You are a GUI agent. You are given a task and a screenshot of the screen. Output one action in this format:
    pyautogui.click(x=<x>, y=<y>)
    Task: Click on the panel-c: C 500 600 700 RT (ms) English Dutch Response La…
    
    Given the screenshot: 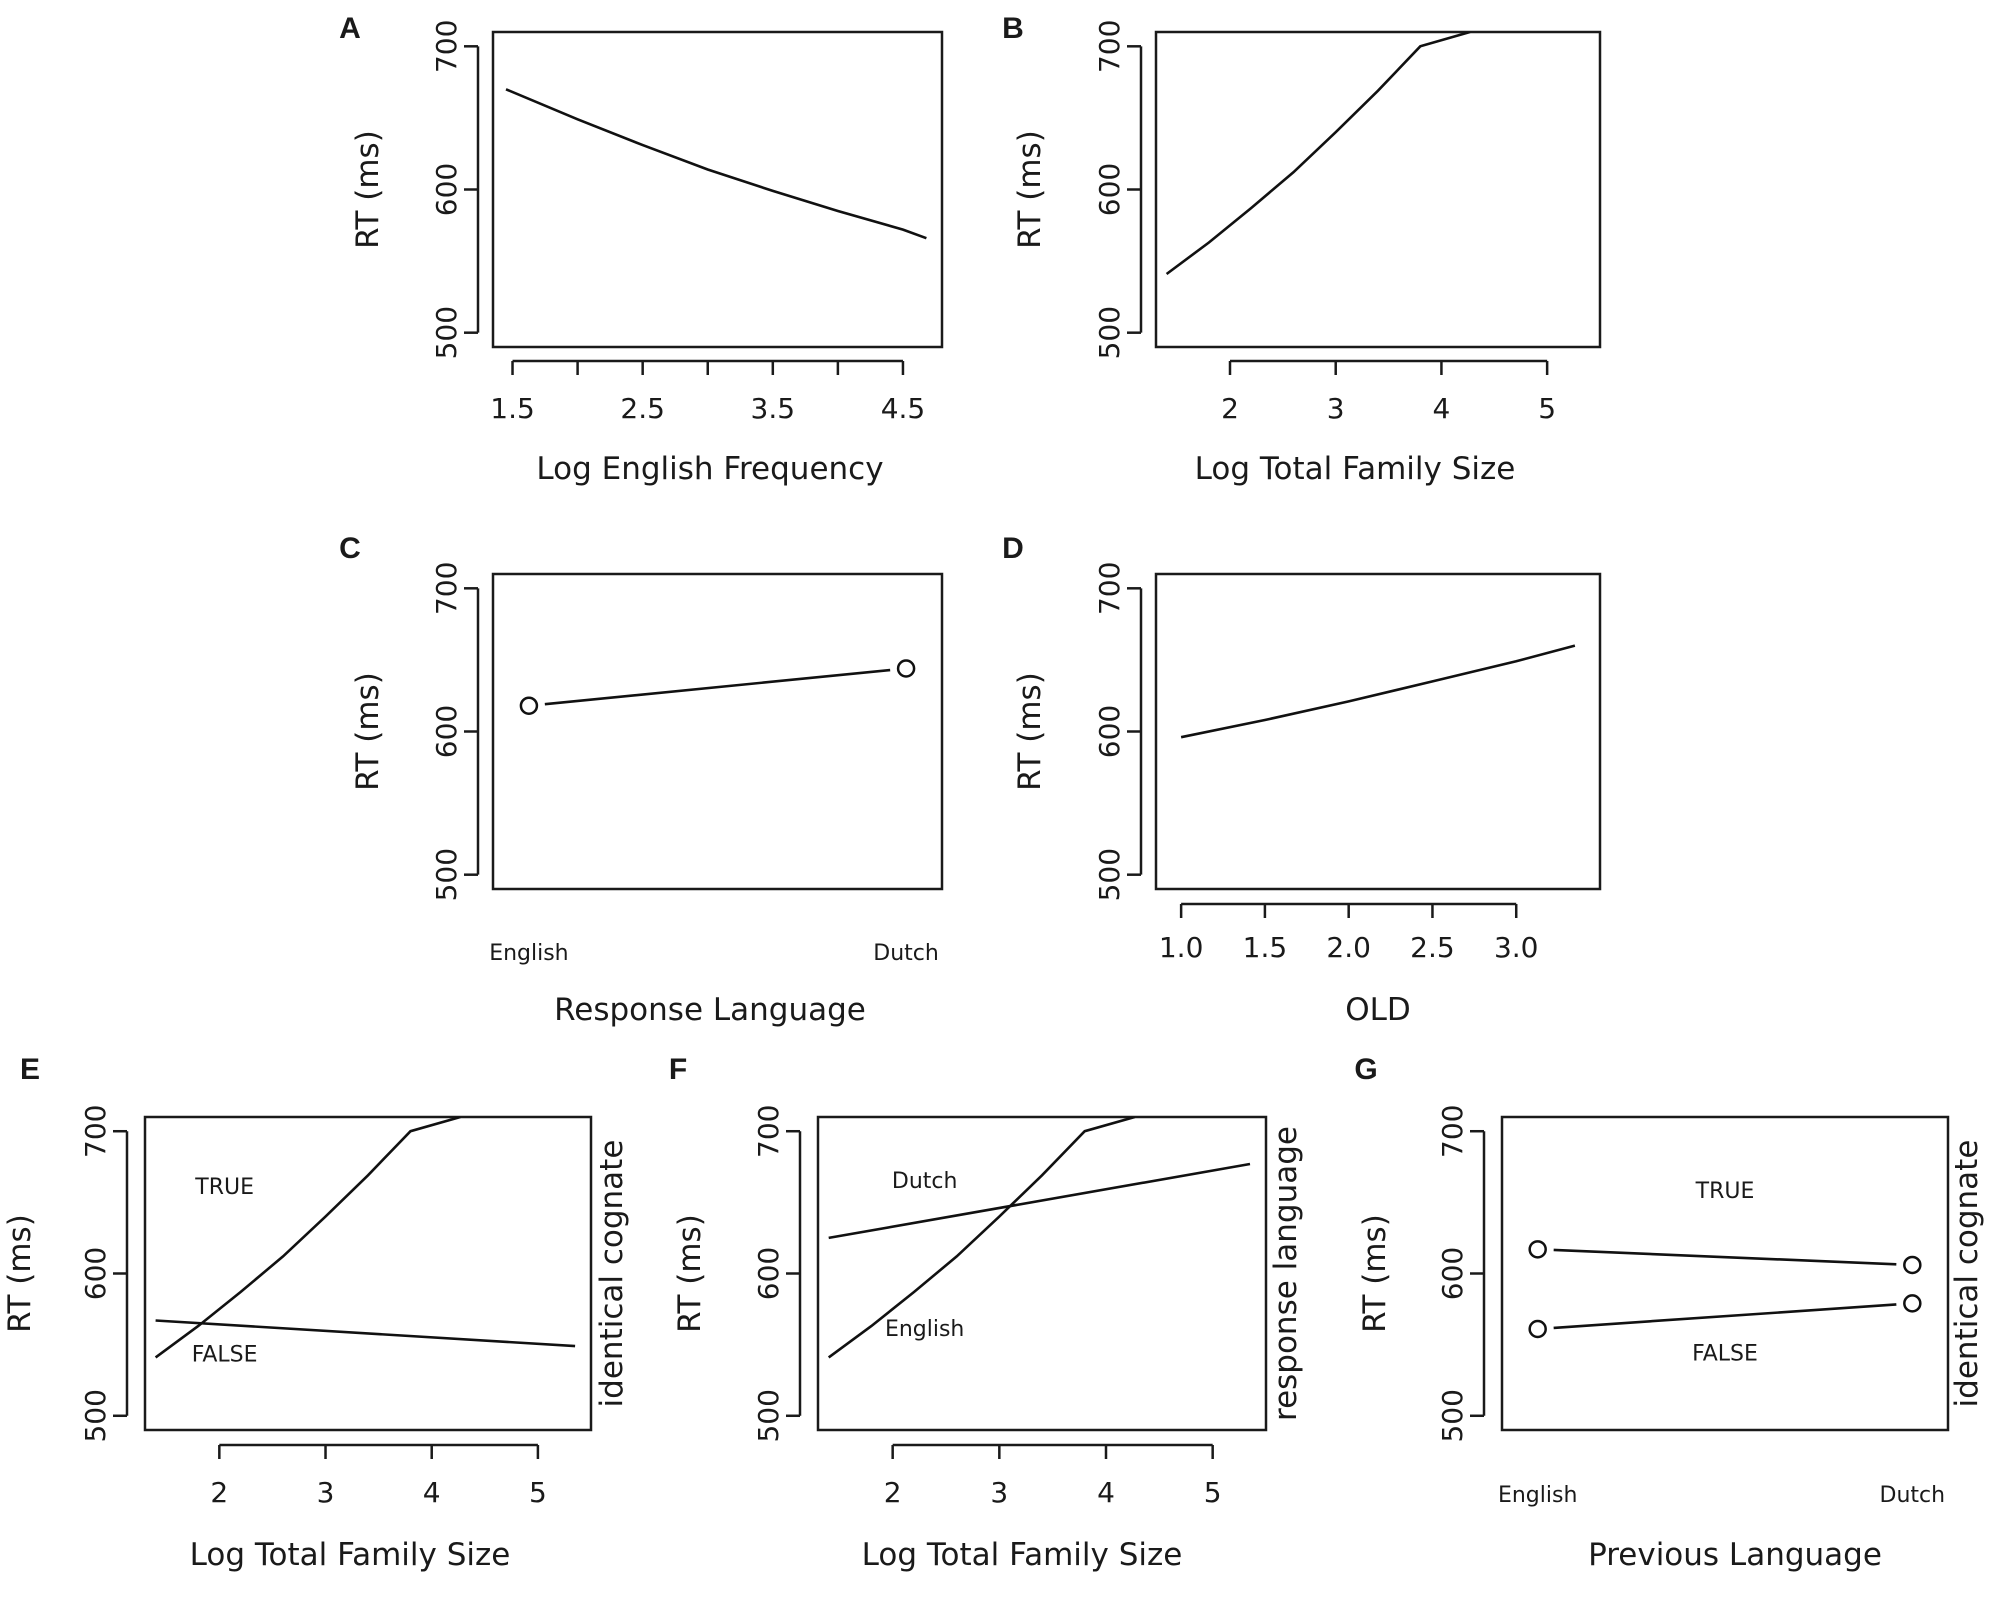 What is the action you would take?
    pyautogui.click(x=641, y=780)
    